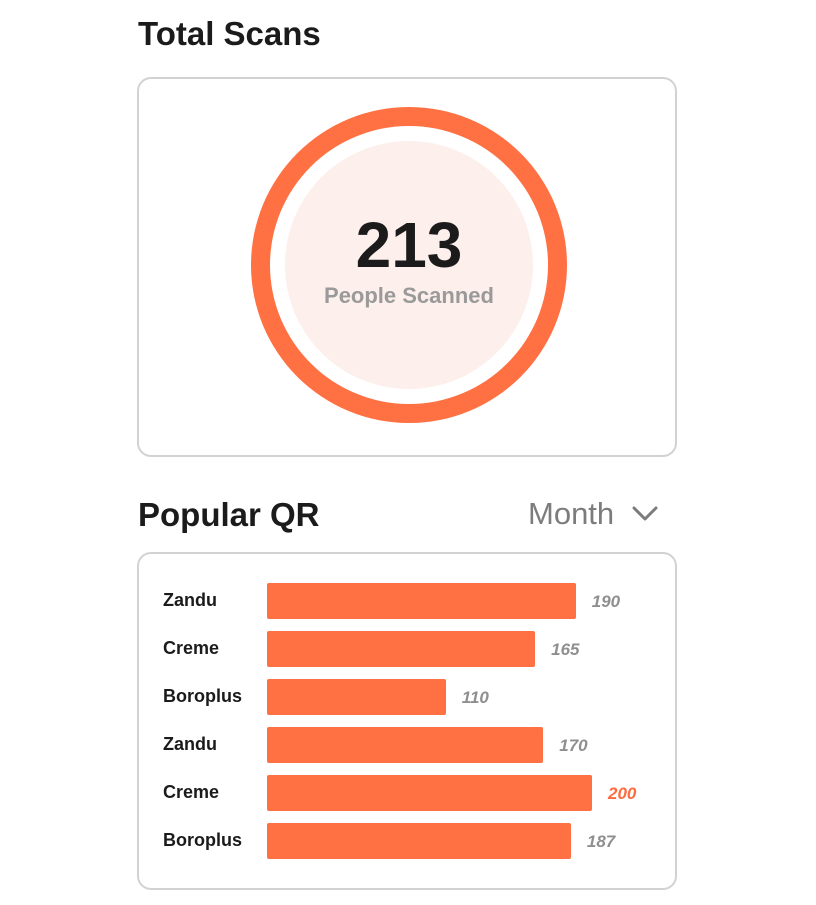  I want to click on period-dropdown: Month, so click(593, 513).